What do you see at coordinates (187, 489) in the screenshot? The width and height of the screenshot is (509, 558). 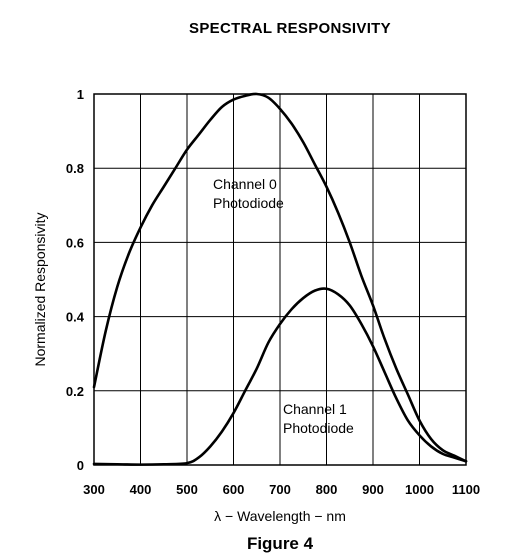 I see `x-tick-label: 500` at bounding box center [187, 489].